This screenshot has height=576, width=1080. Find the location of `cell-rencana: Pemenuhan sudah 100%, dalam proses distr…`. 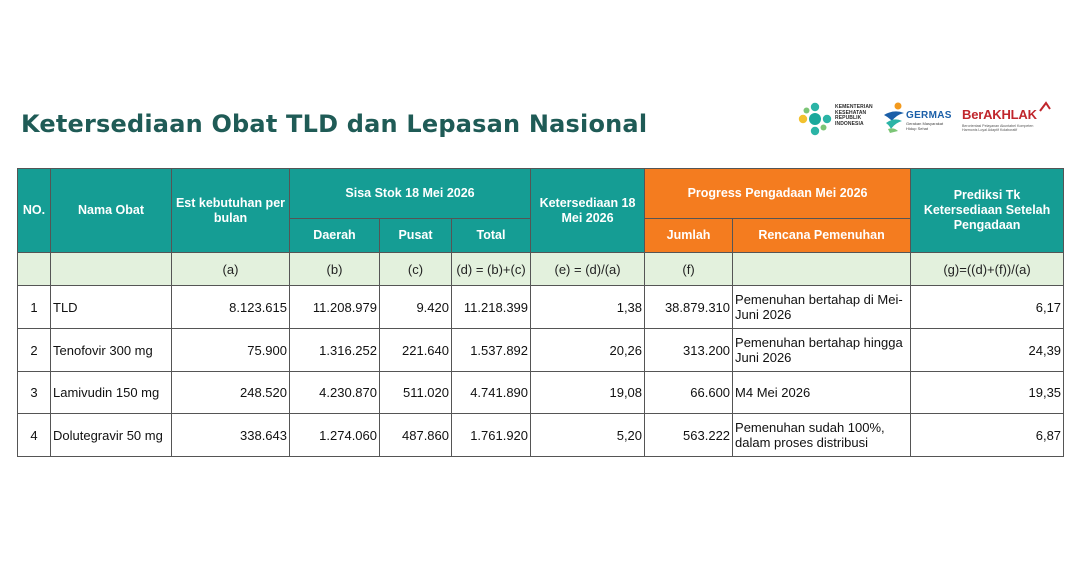

cell-rencana: Pemenuhan sudah 100%, dalam proses distr… is located at coordinates (822, 435).